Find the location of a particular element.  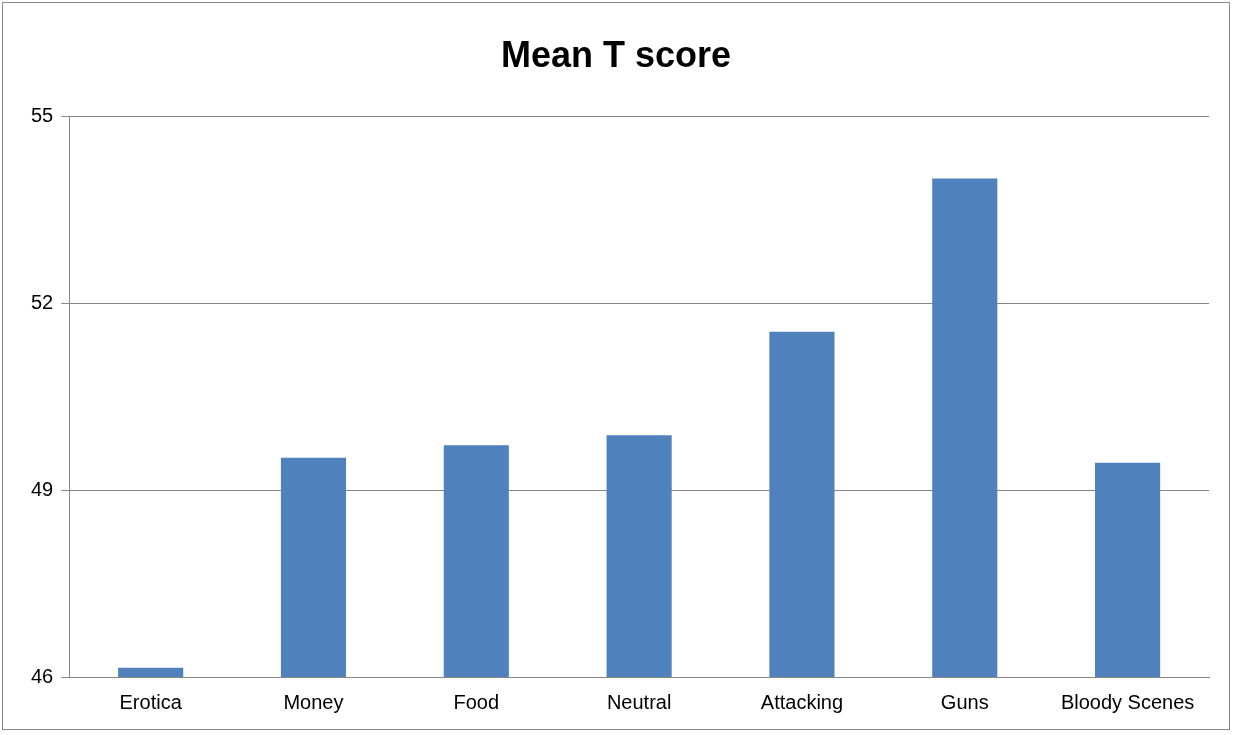

x-tick-label: Attacking is located at coordinates (802, 701).